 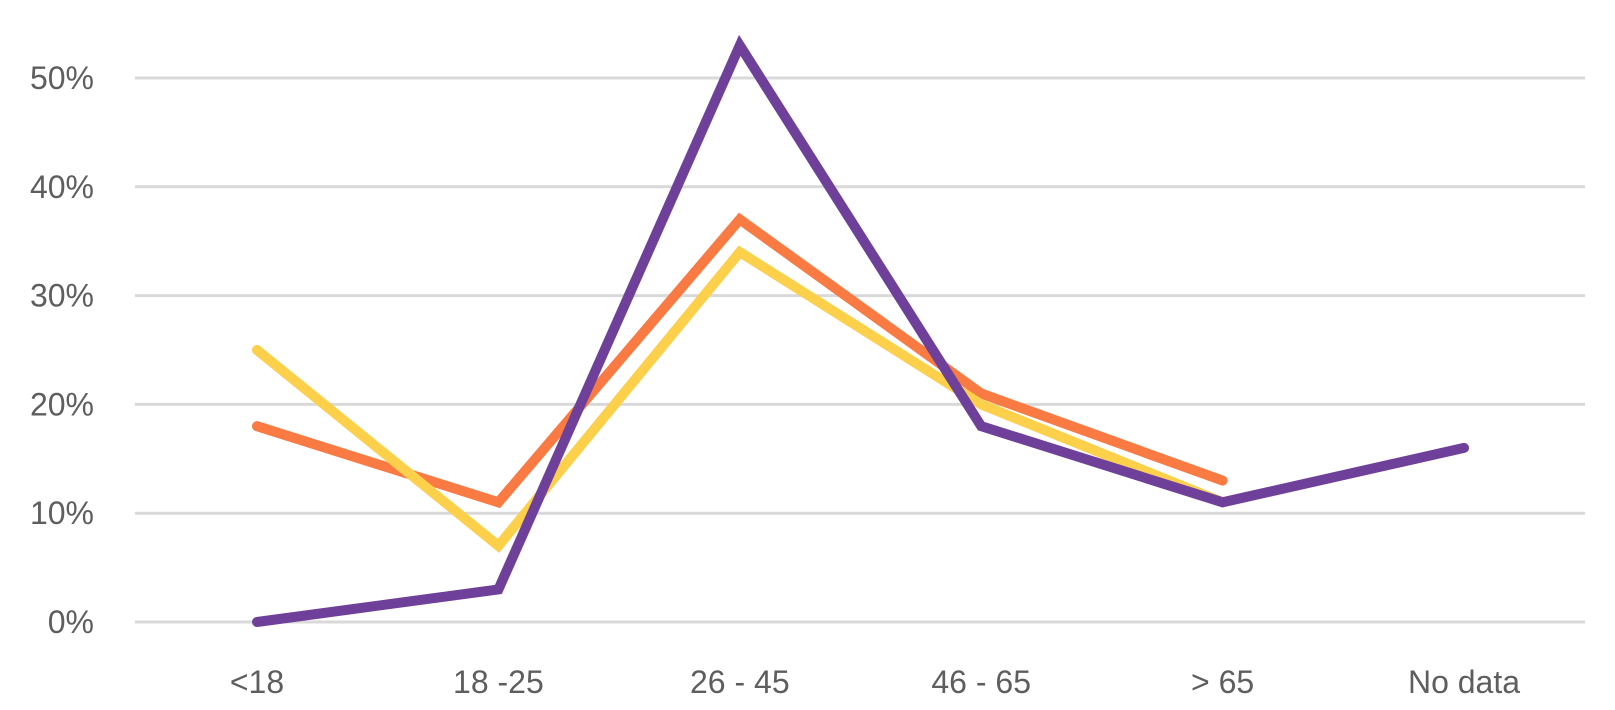 What do you see at coordinates (62, 404) in the screenshot?
I see `y-tick-label: 20%` at bounding box center [62, 404].